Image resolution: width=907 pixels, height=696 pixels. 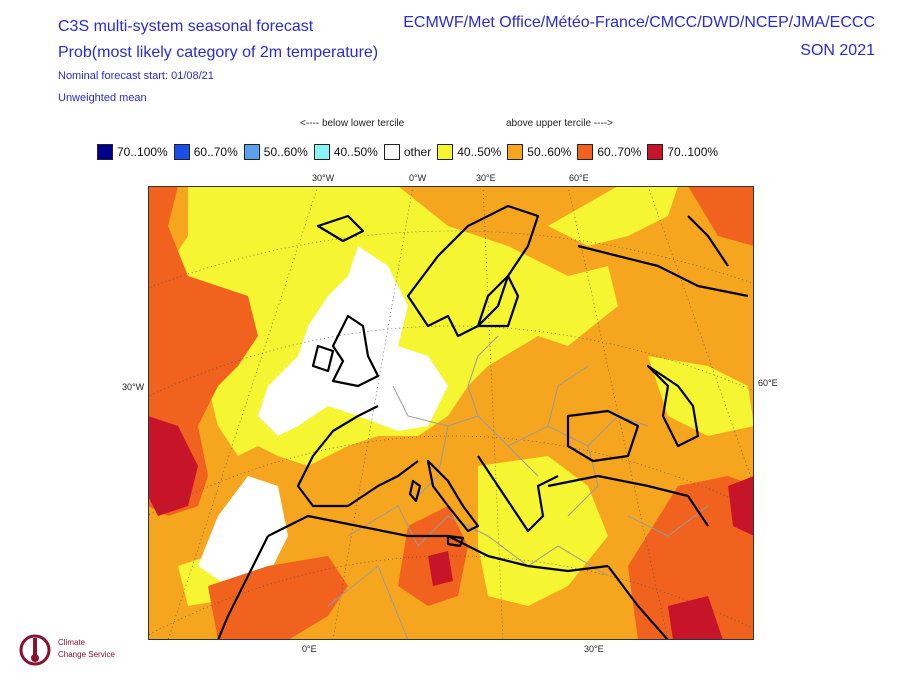 I want to click on legend-label: other, so click(x=417, y=152).